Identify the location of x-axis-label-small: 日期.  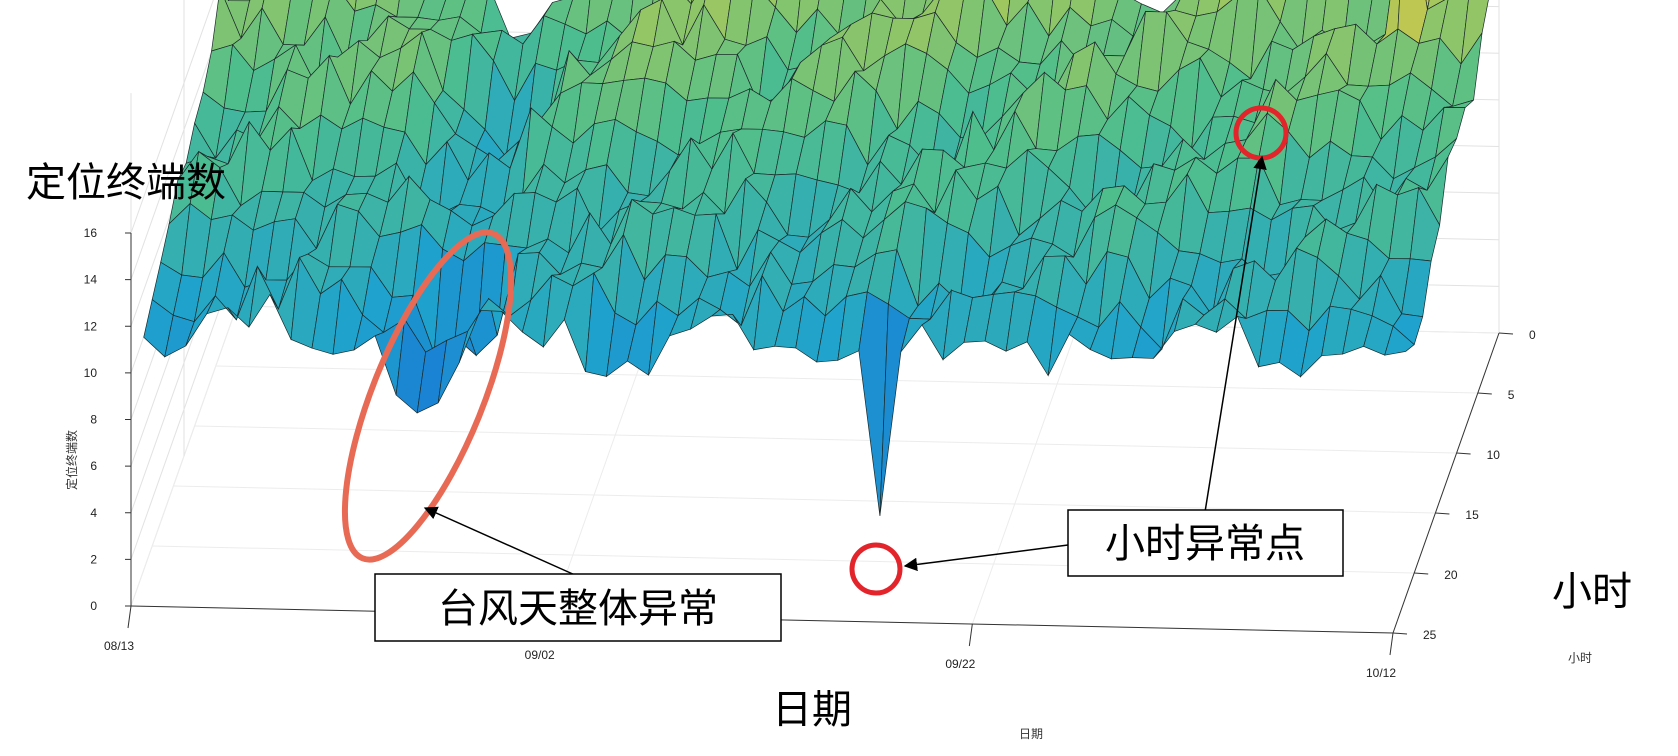
(1031, 734).